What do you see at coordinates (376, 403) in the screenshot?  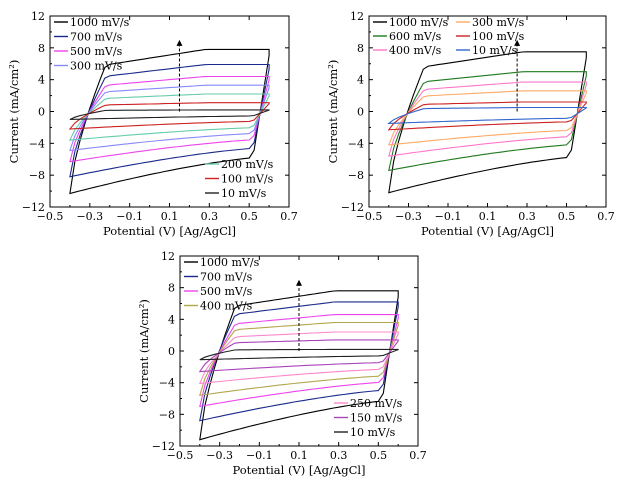 I see `legend-entry: 250 mV/s` at bounding box center [376, 403].